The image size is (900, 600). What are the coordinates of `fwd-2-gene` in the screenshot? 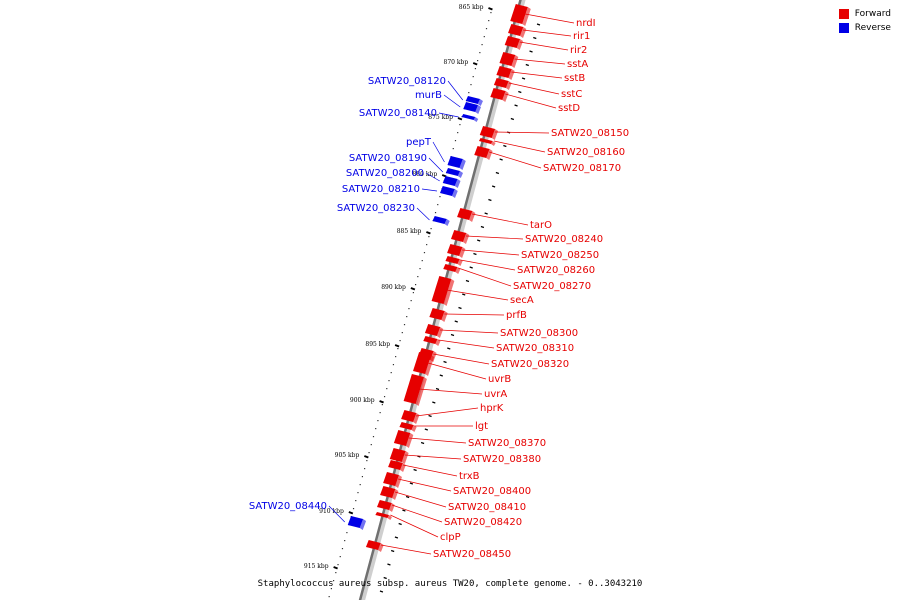 It's located at (514, 43).